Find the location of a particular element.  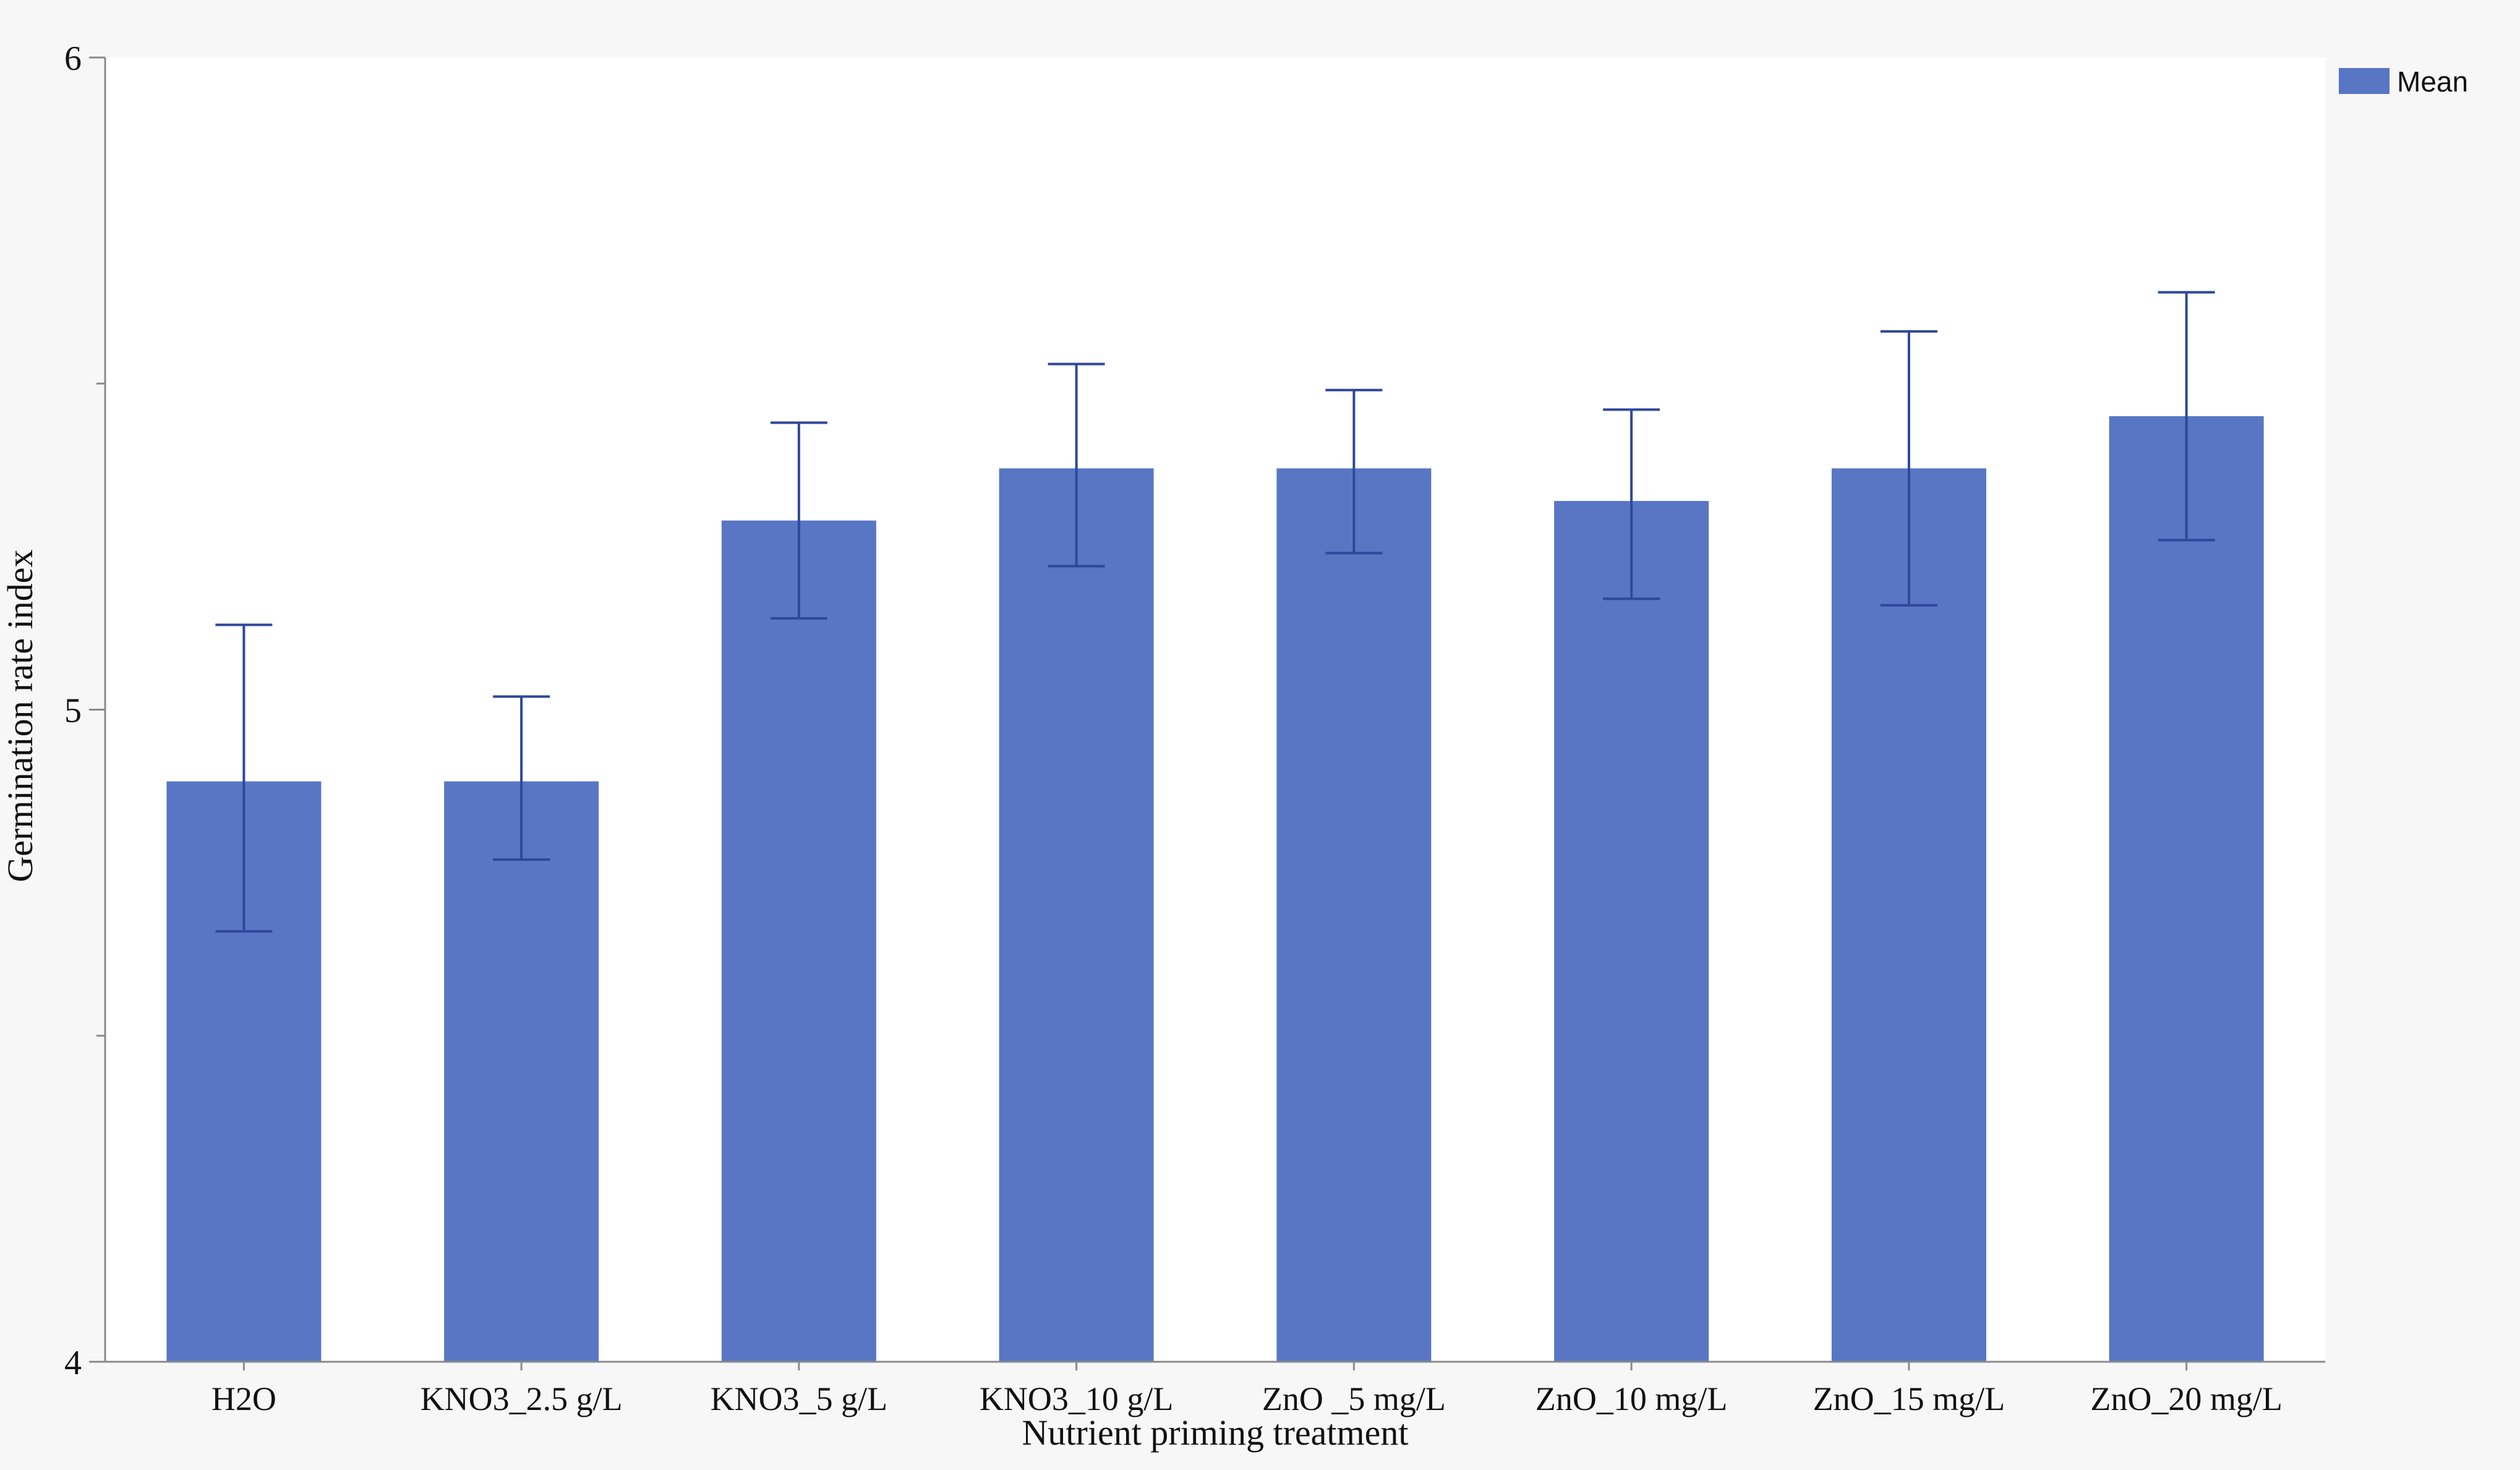

x-axis-title: Nutrient priming treatment is located at coordinates (1215, 1432).